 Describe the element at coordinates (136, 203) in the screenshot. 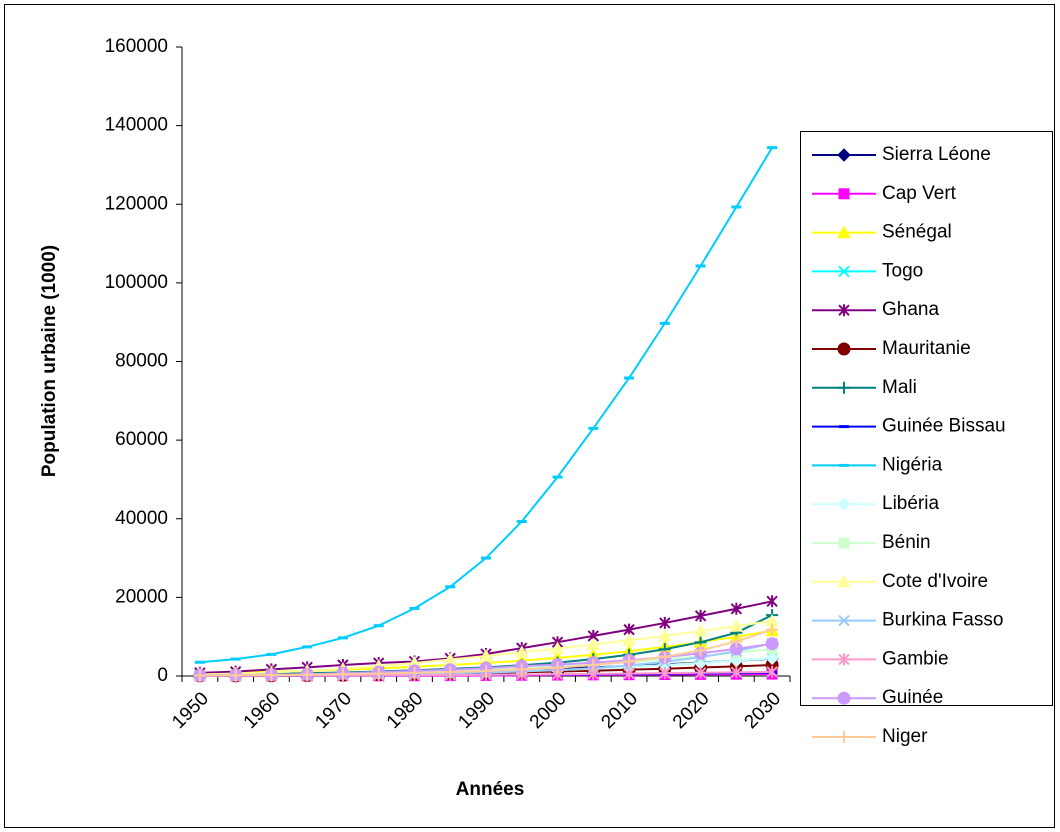

I see `y-tick-label: 120000` at that location.